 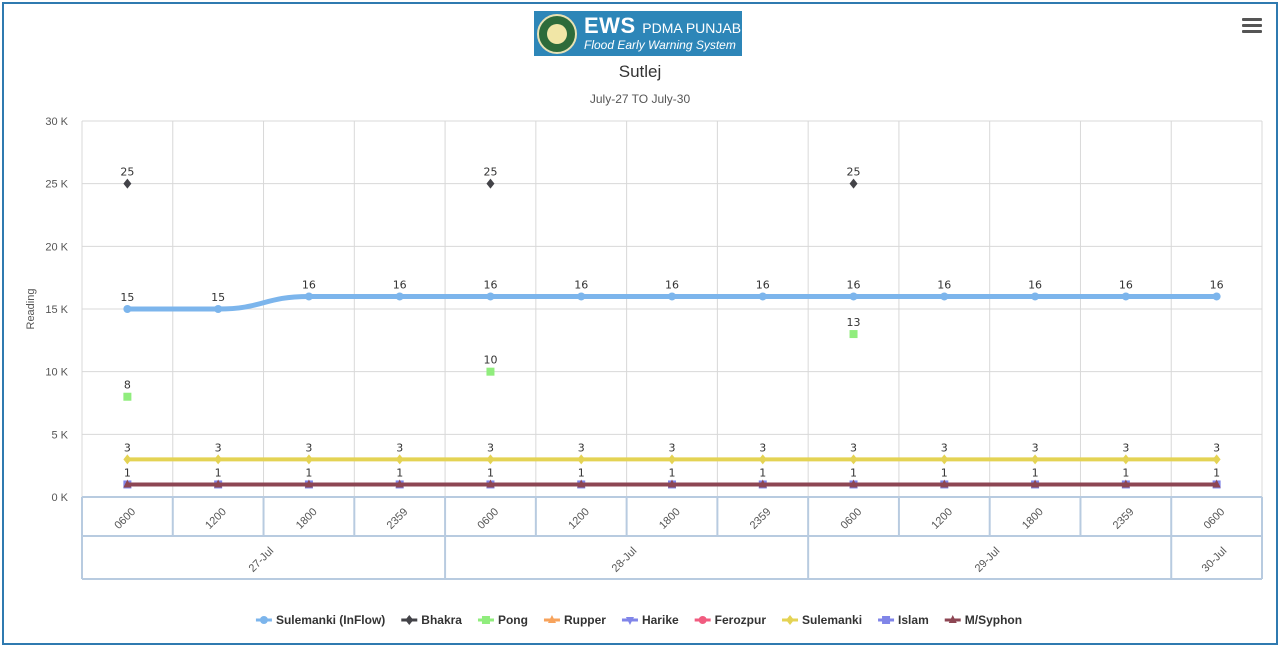 What do you see at coordinates (1215, 560) in the screenshot?
I see `x-group-label: 30-Jul` at bounding box center [1215, 560].